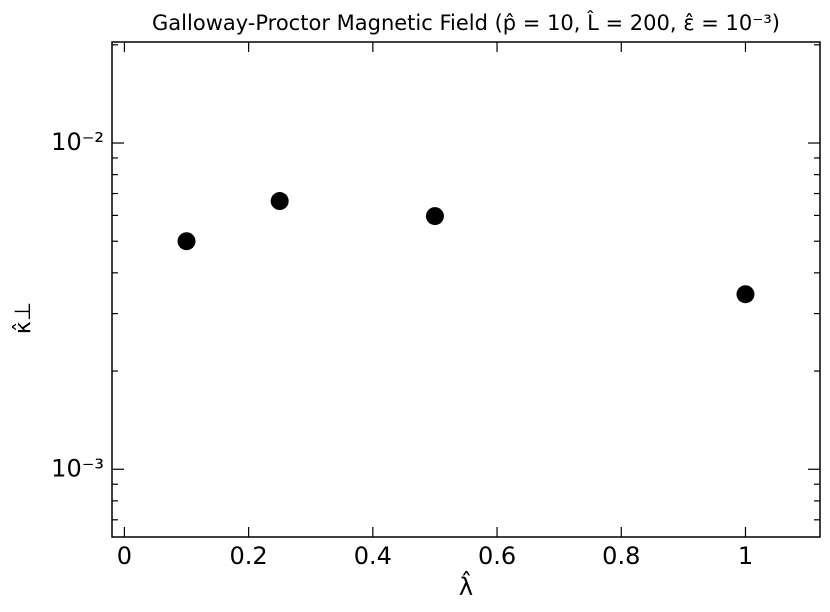 This screenshot has width=830, height=612. Describe the element at coordinates (249, 556) in the screenshot. I see `x-tick-label: 0.2` at that location.